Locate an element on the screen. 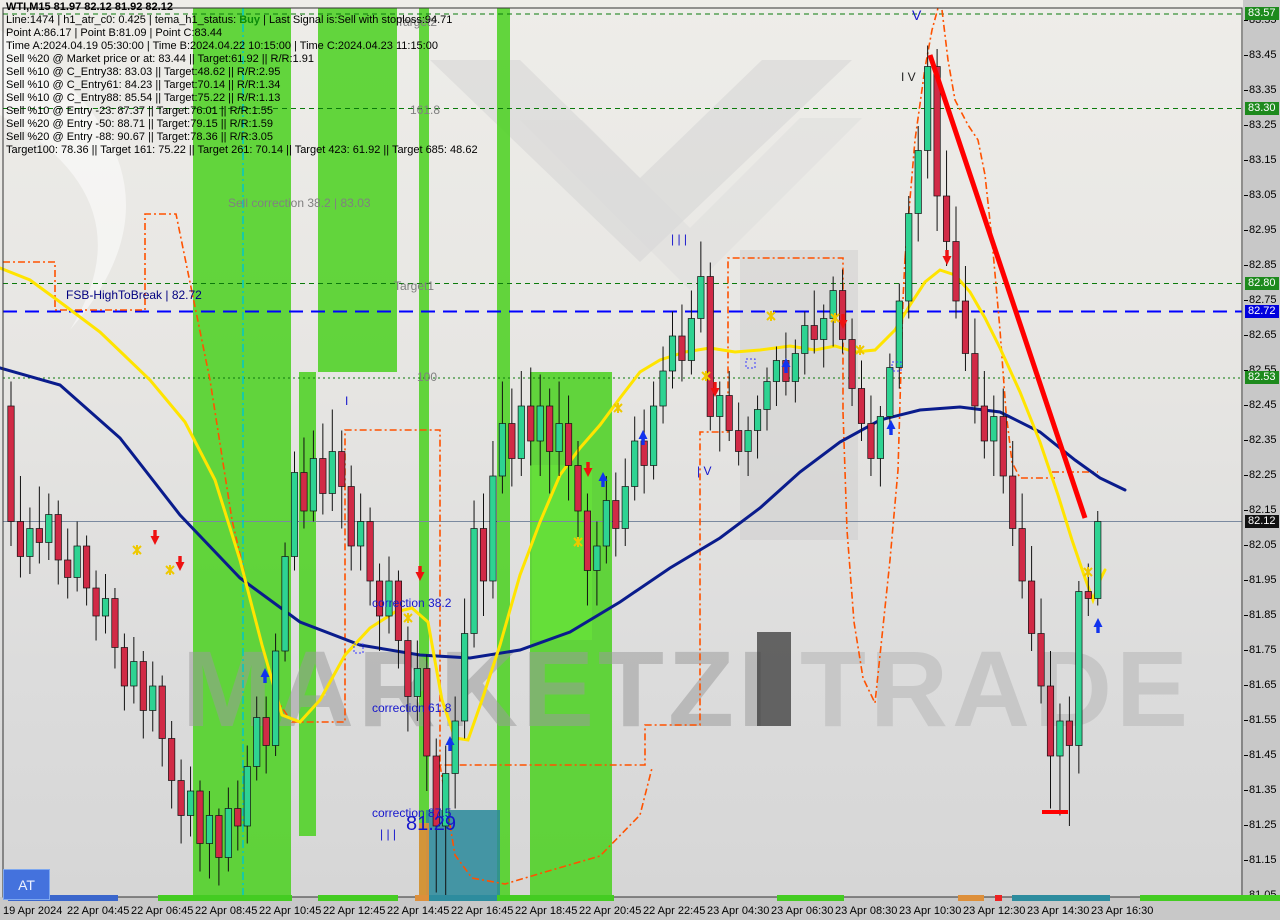 The height and width of the screenshot is (920, 1280). trend-markers is located at coordinates (1007, 434).